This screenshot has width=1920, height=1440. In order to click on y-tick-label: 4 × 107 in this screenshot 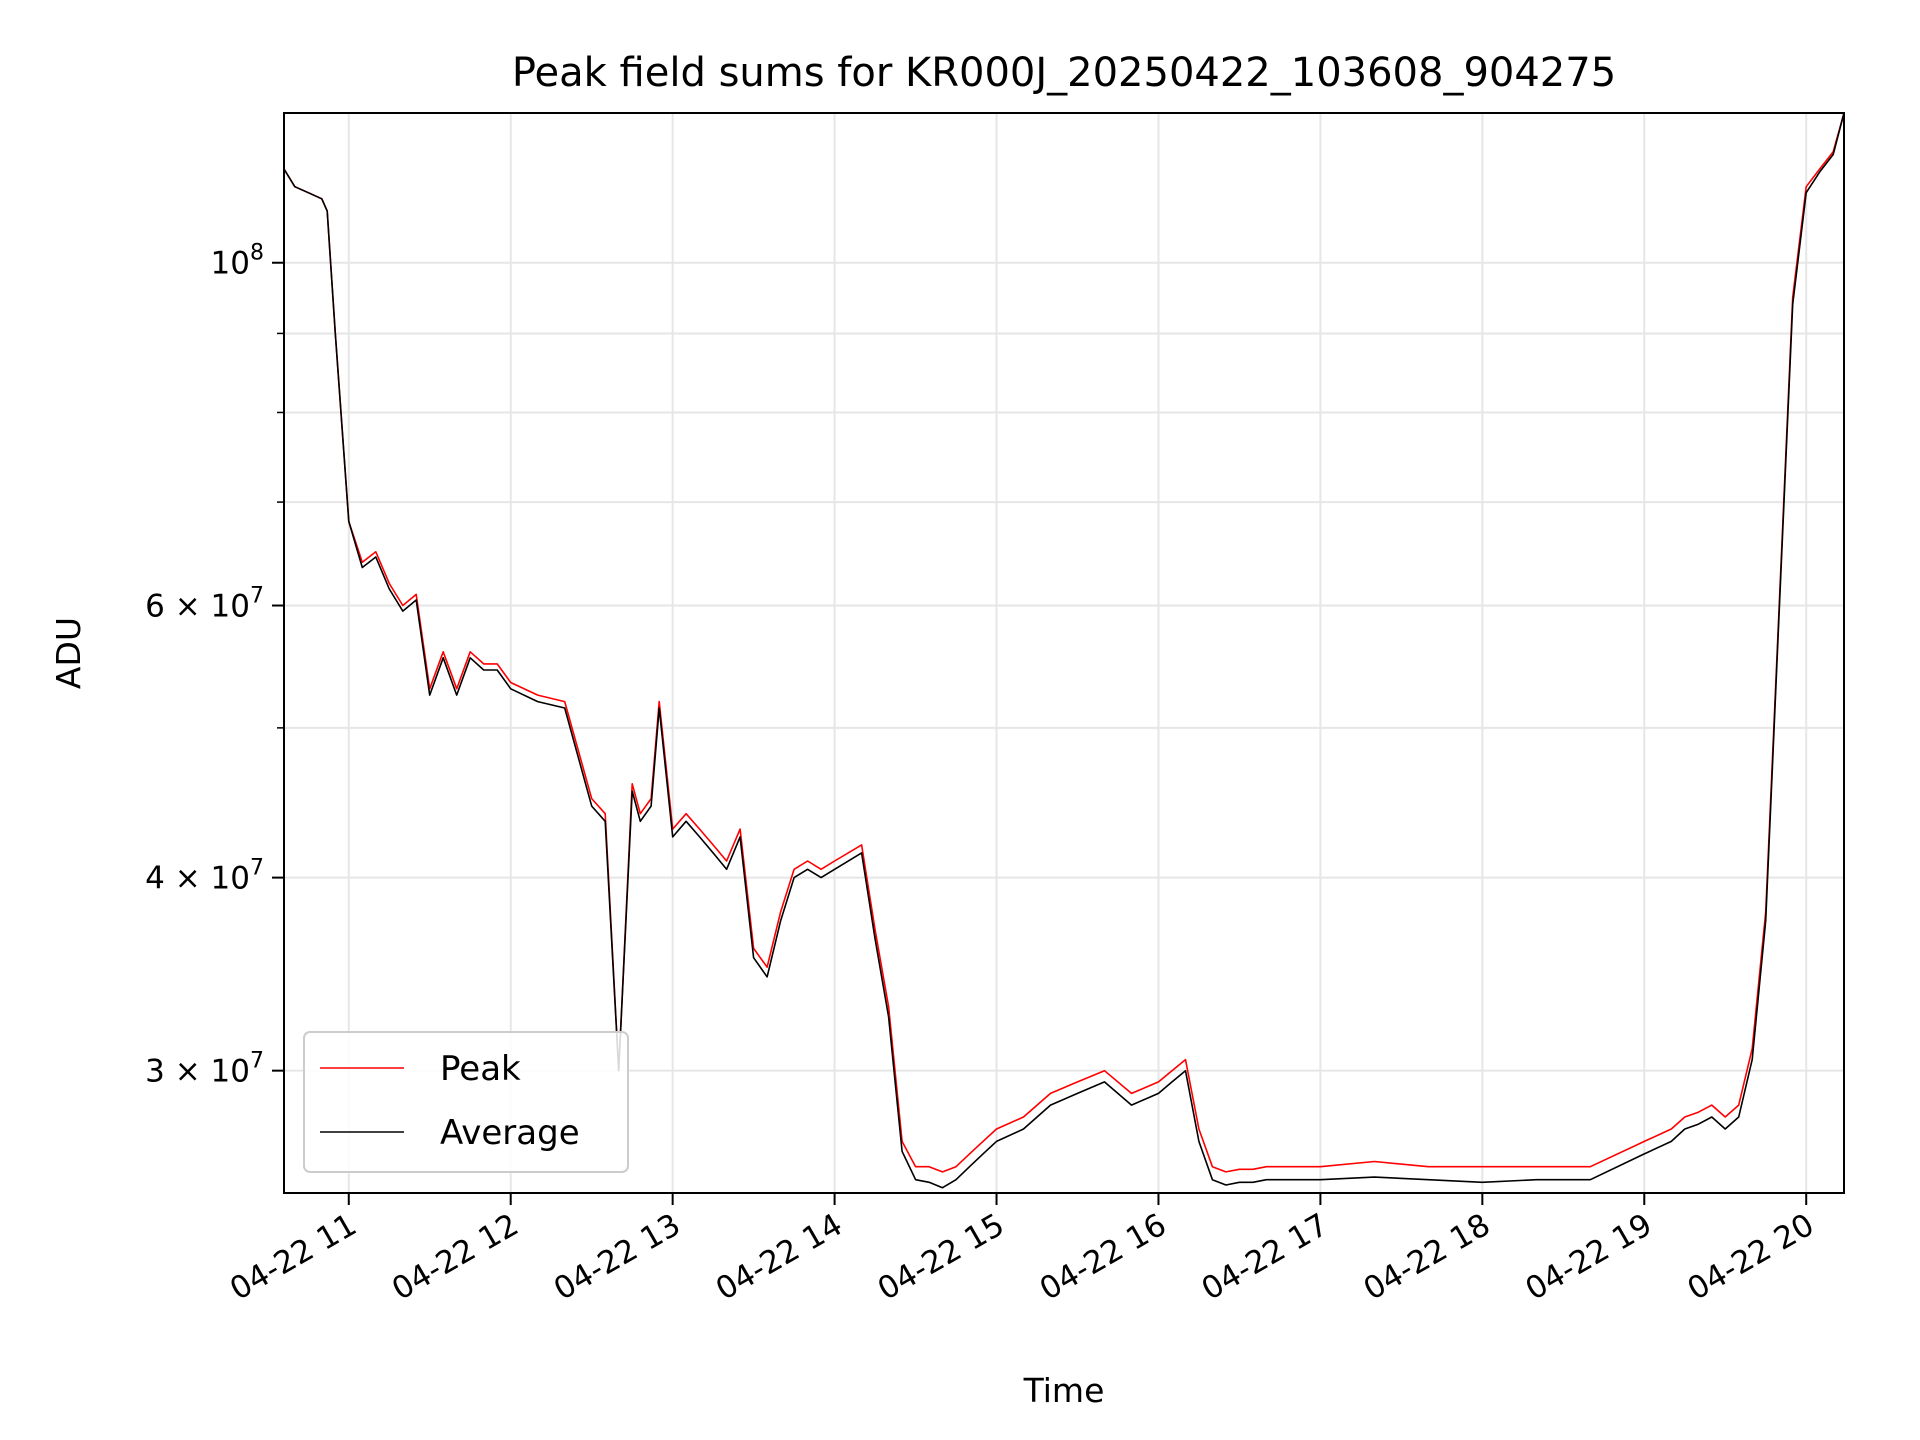, I will do `click(204, 876)`.